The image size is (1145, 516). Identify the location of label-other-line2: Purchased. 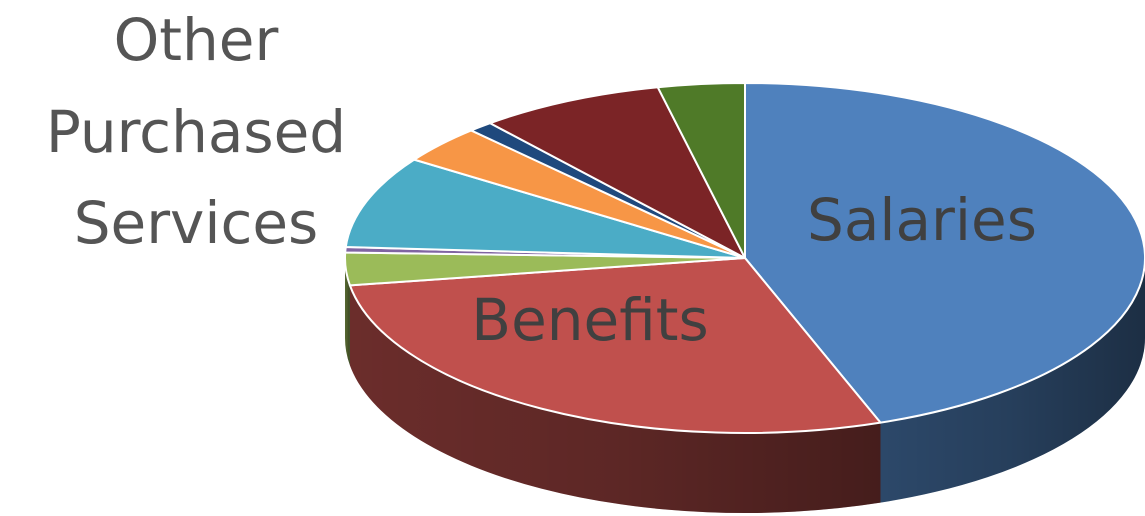
(196, 132).